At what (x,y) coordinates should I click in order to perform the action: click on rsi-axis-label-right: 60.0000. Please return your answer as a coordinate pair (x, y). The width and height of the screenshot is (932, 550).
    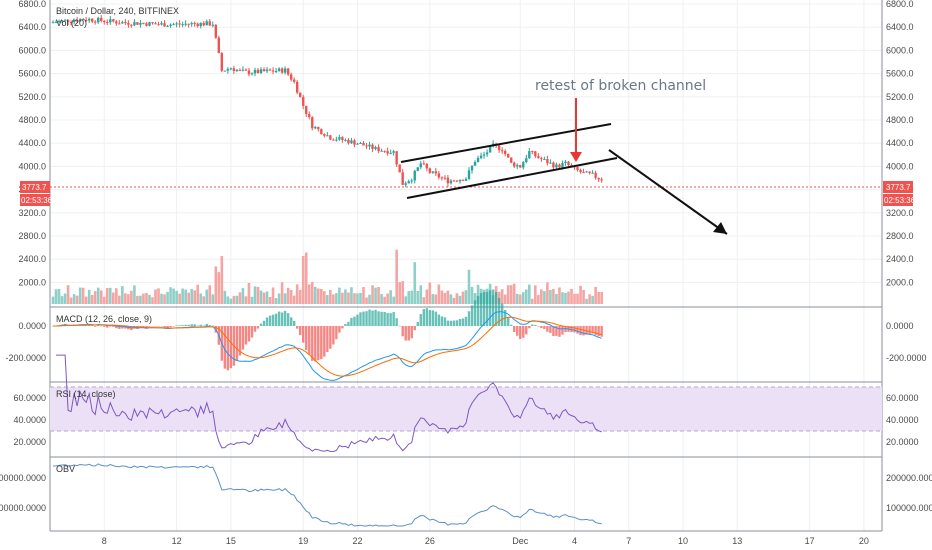
    Looking at the image, I should click on (902, 398).